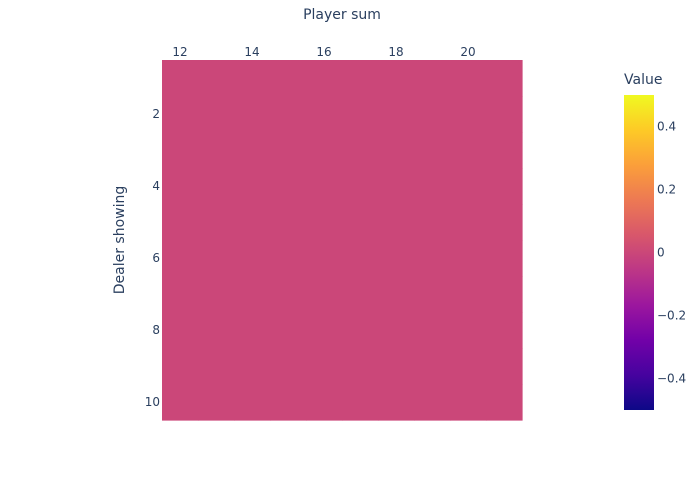 This screenshot has width=700, height=500. I want to click on colorbar-gradient, so click(639, 252).